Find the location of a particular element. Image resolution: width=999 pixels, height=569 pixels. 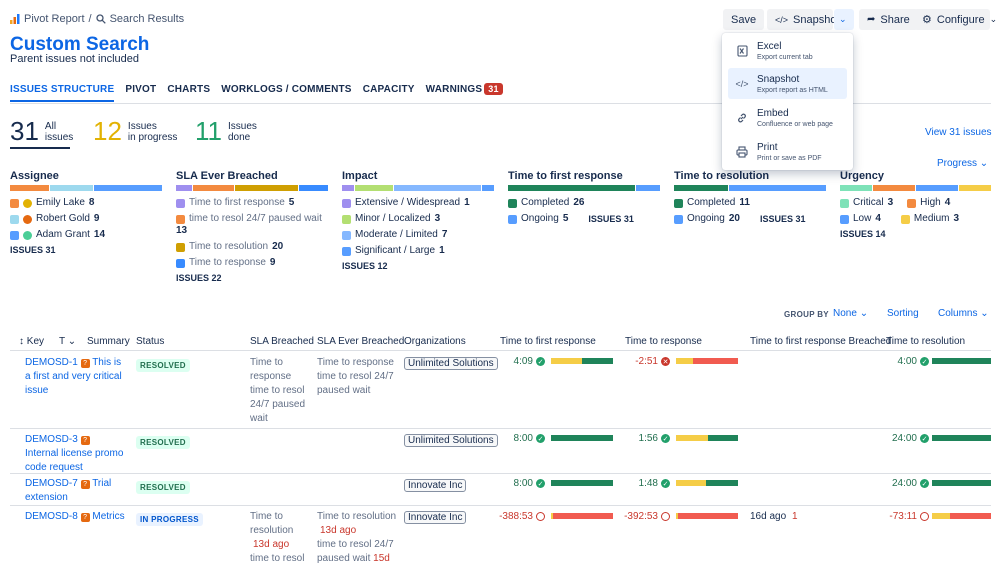

dimension-title: Urgency is located at coordinates (862, 176).